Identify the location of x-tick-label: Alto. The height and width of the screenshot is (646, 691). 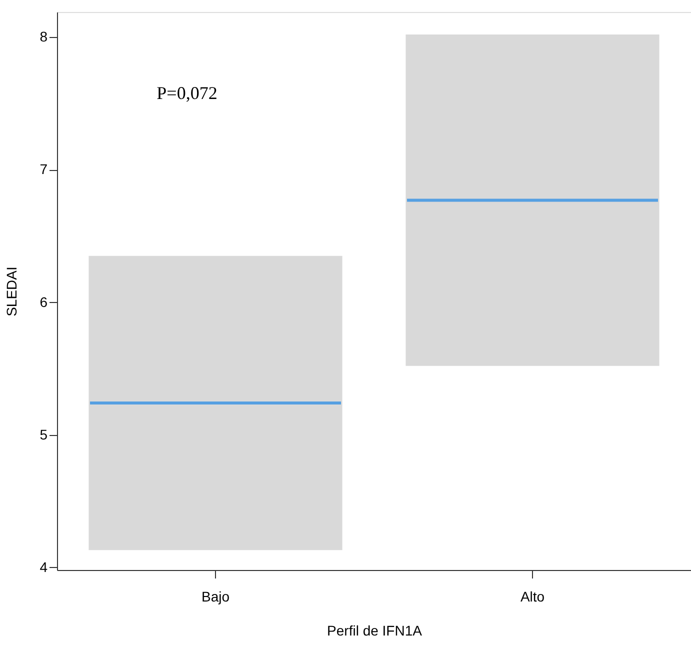
(532, 596).